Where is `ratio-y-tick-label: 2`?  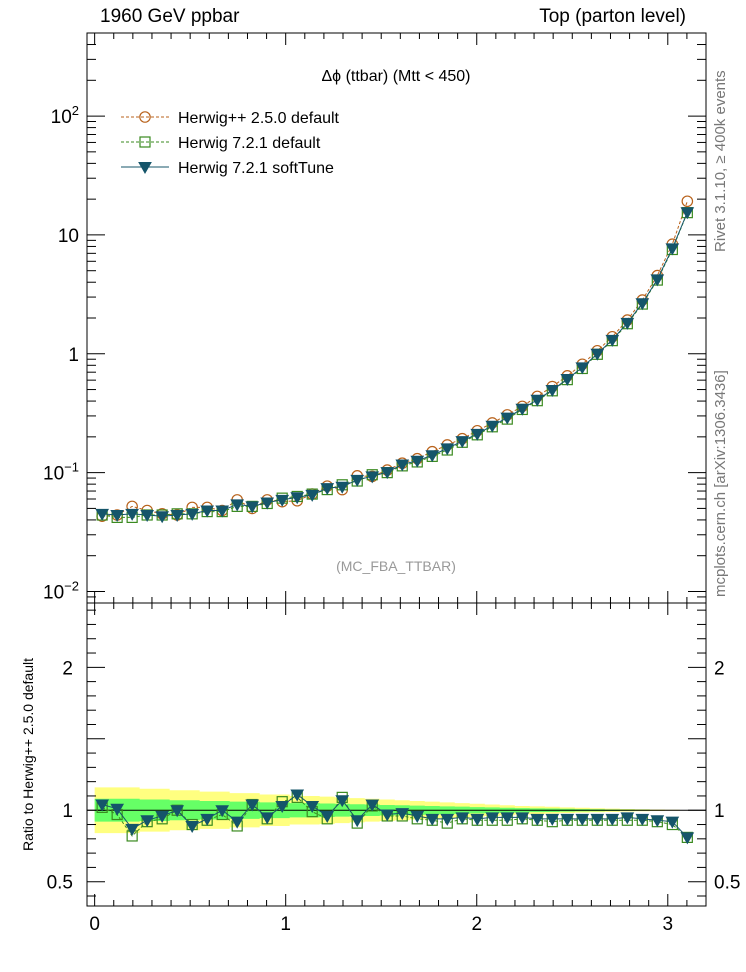 ratio-y-tick-label: 2 is located at coordinates (67, 668).